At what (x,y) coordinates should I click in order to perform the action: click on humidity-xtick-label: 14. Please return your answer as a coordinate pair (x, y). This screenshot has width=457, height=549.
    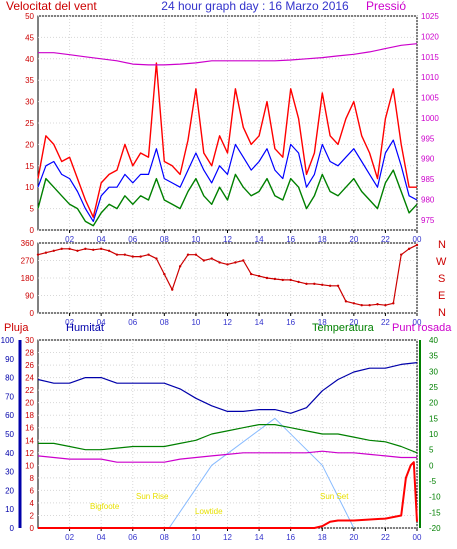
    Looking at the image, I should click on (259, 537).